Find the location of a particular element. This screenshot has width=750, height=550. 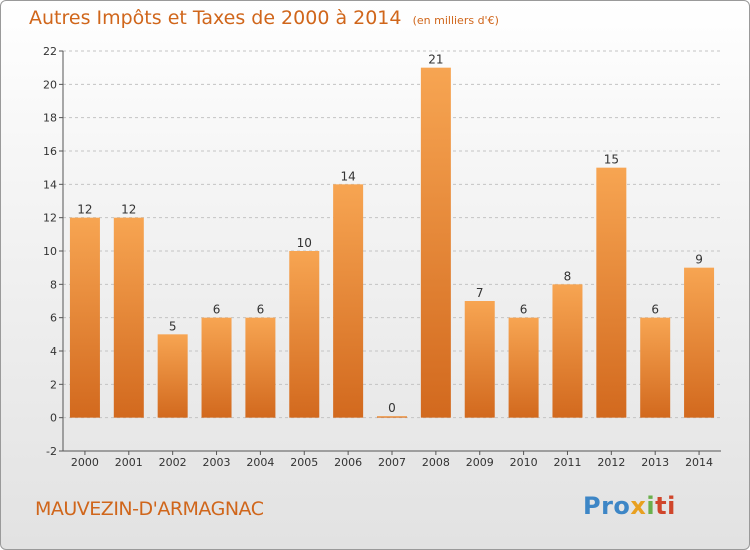

y-tick-label: 10 is located at coordinates (50, 251).